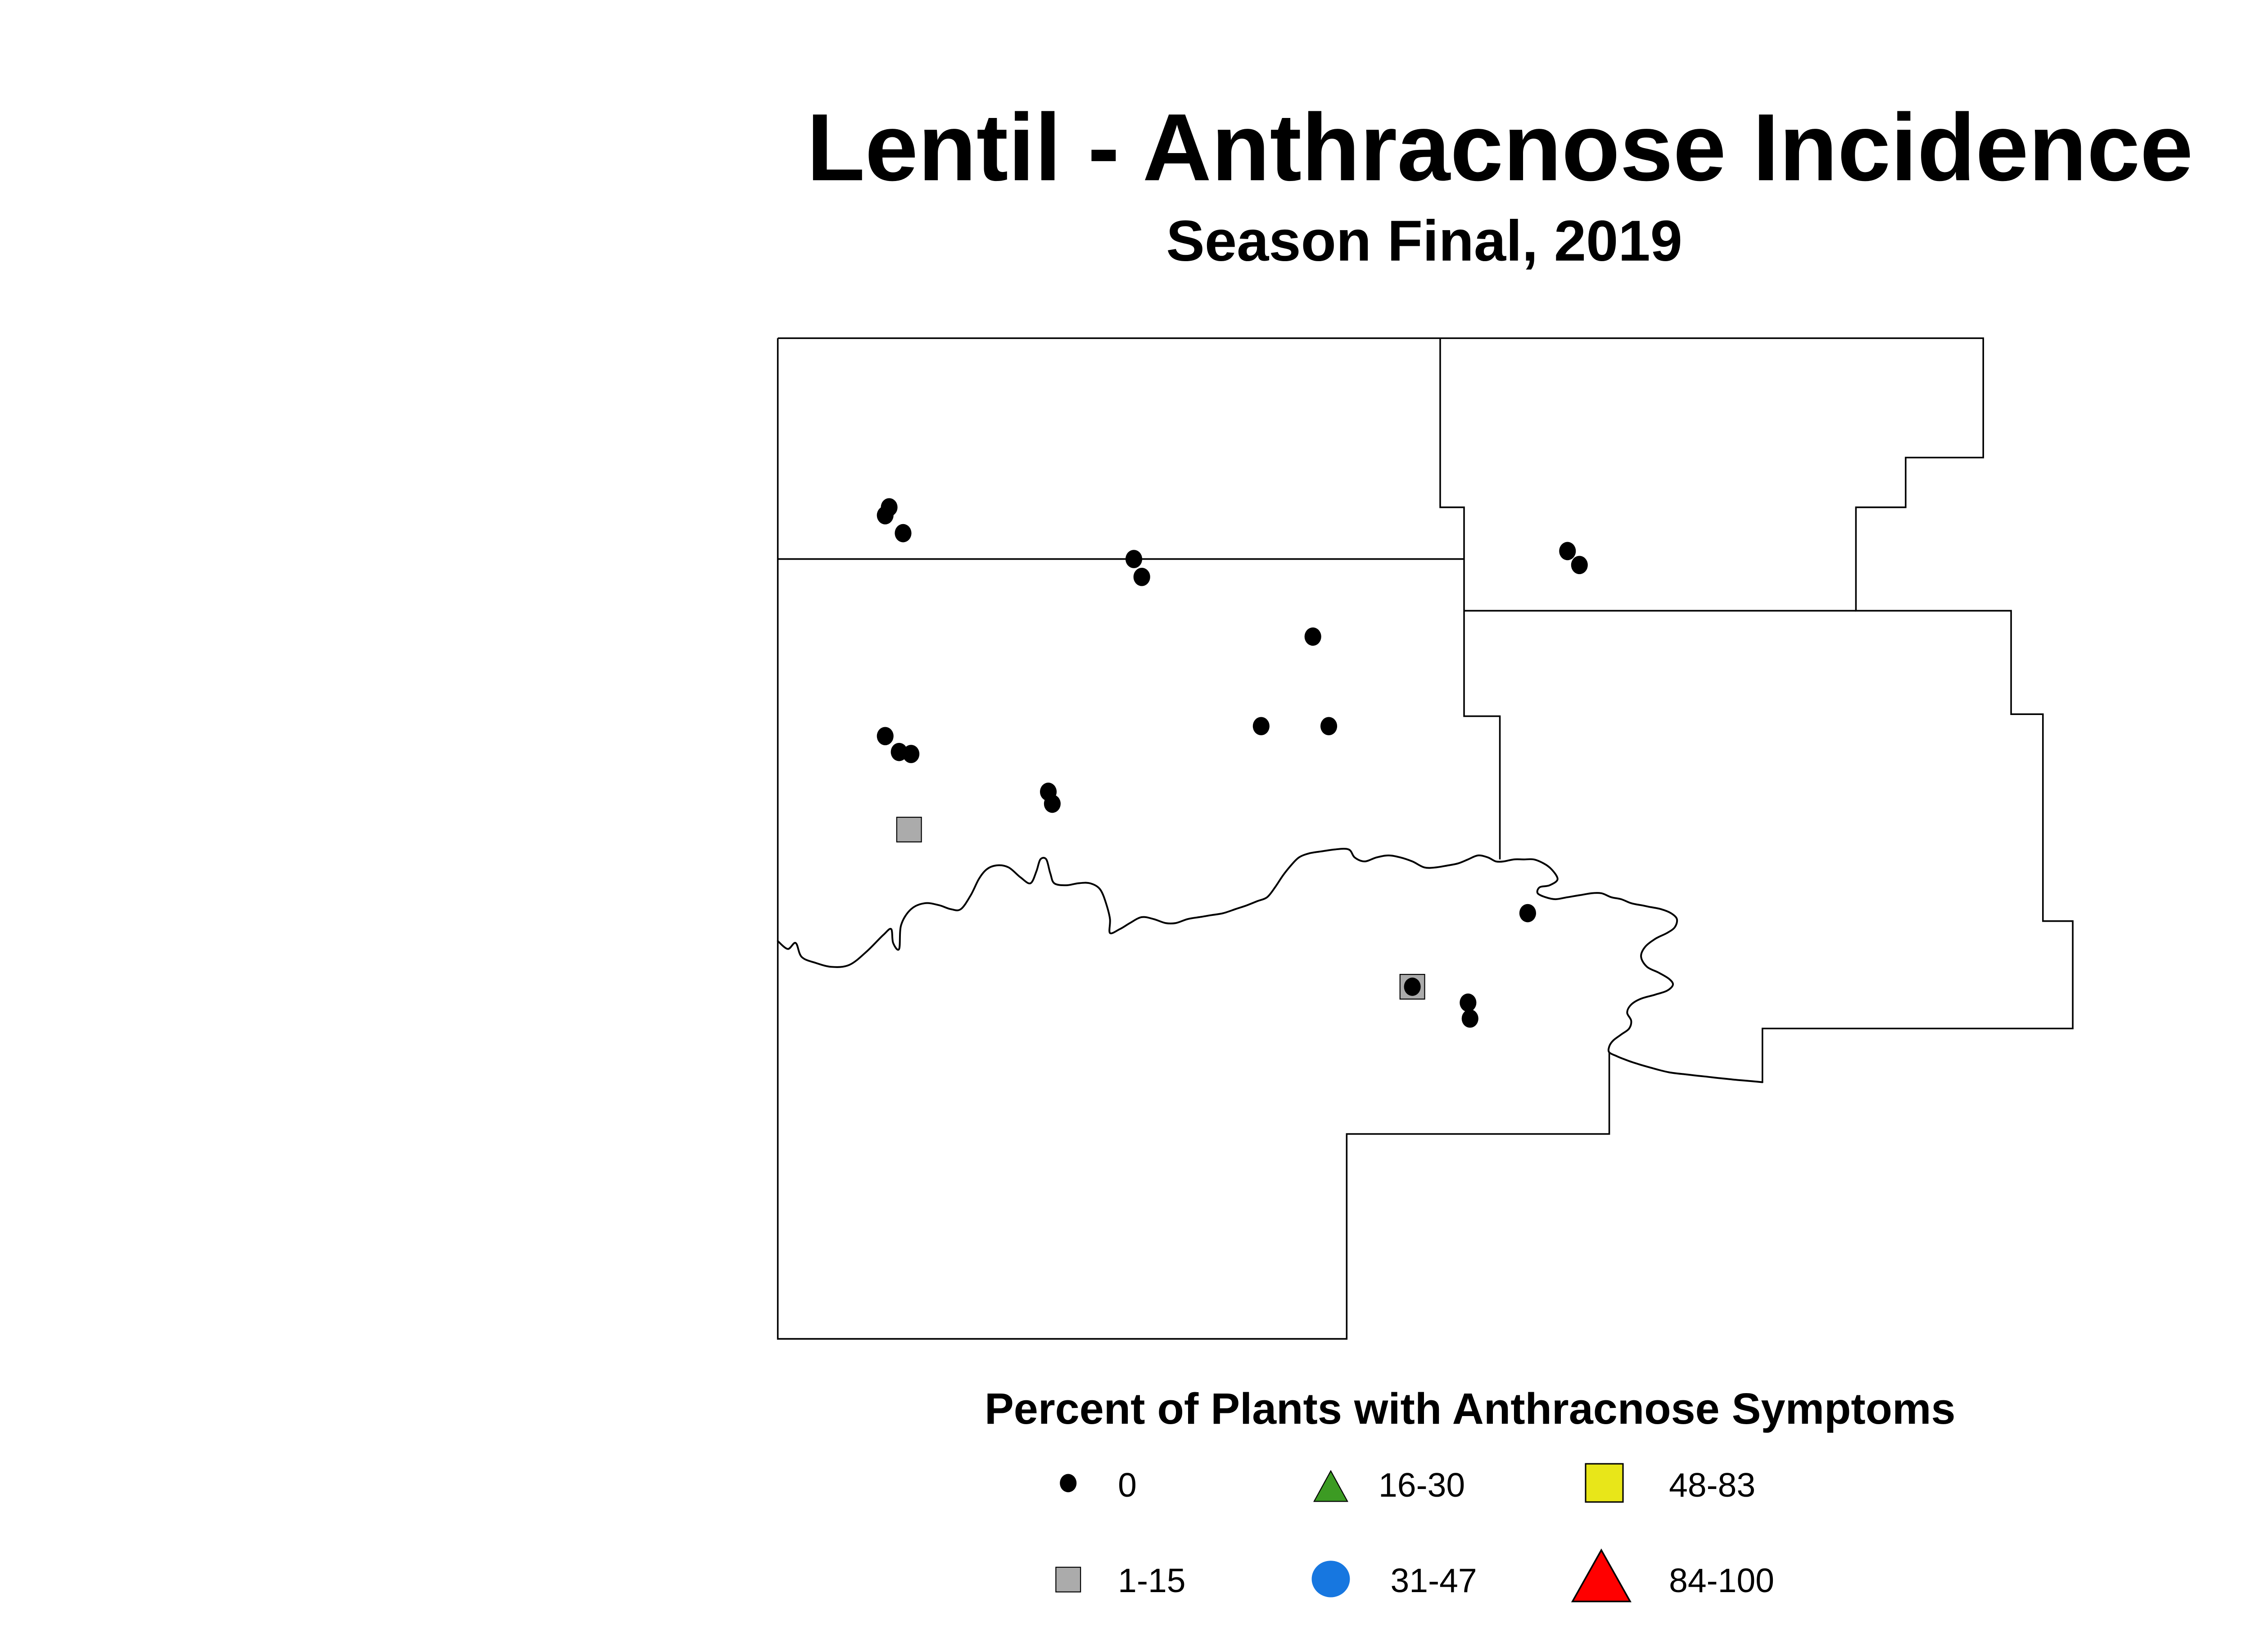 This screenshot has width=2251, height=1652. I want to click on district-boundary-line, so click(1470, 599).